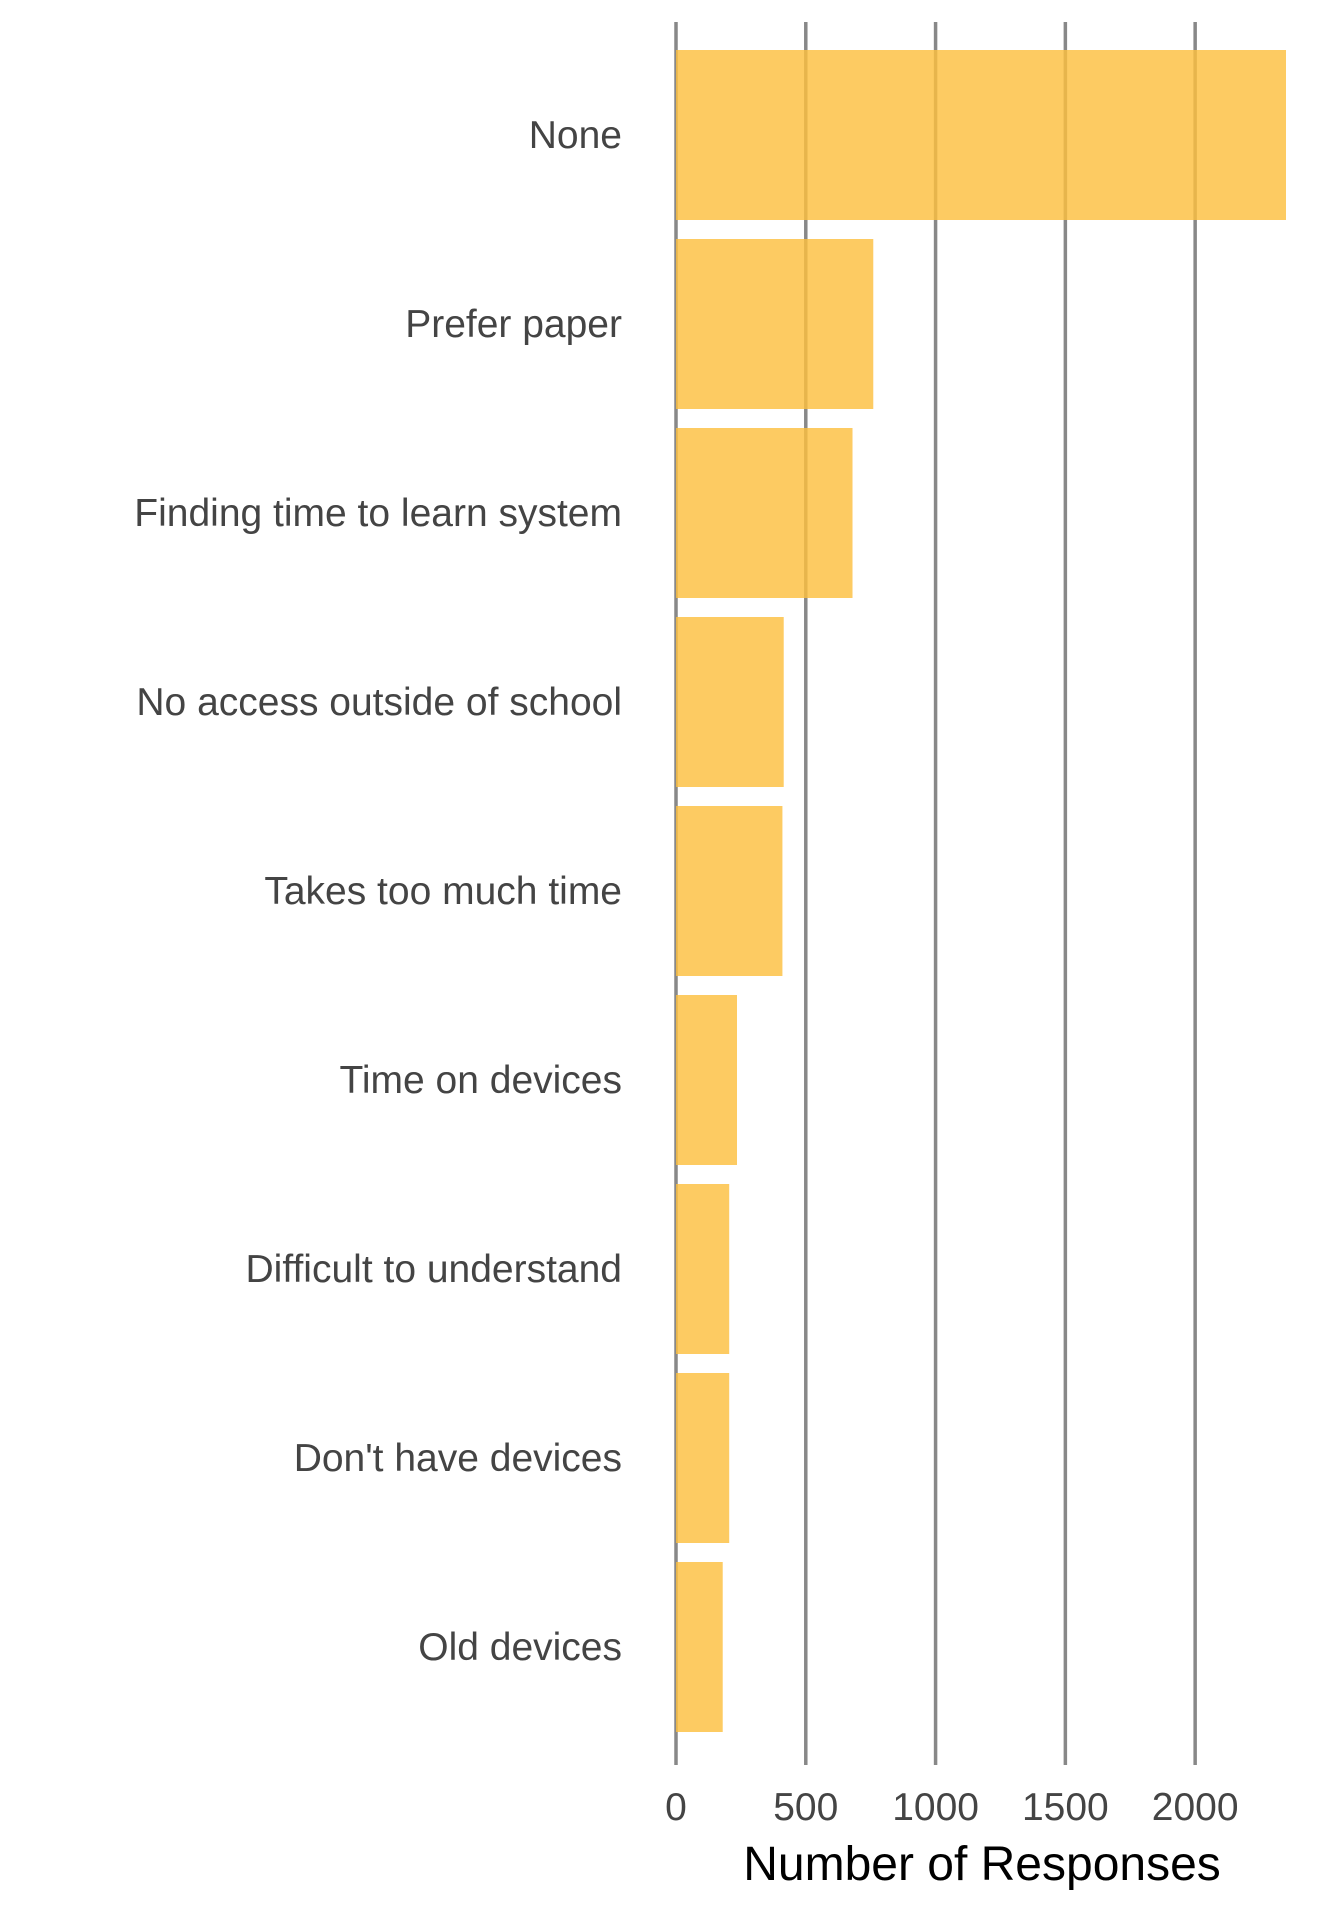  Describe the element at coordinates (480, 1080) in the screenshot. I see `category-label-5: Time on devices` at that location.